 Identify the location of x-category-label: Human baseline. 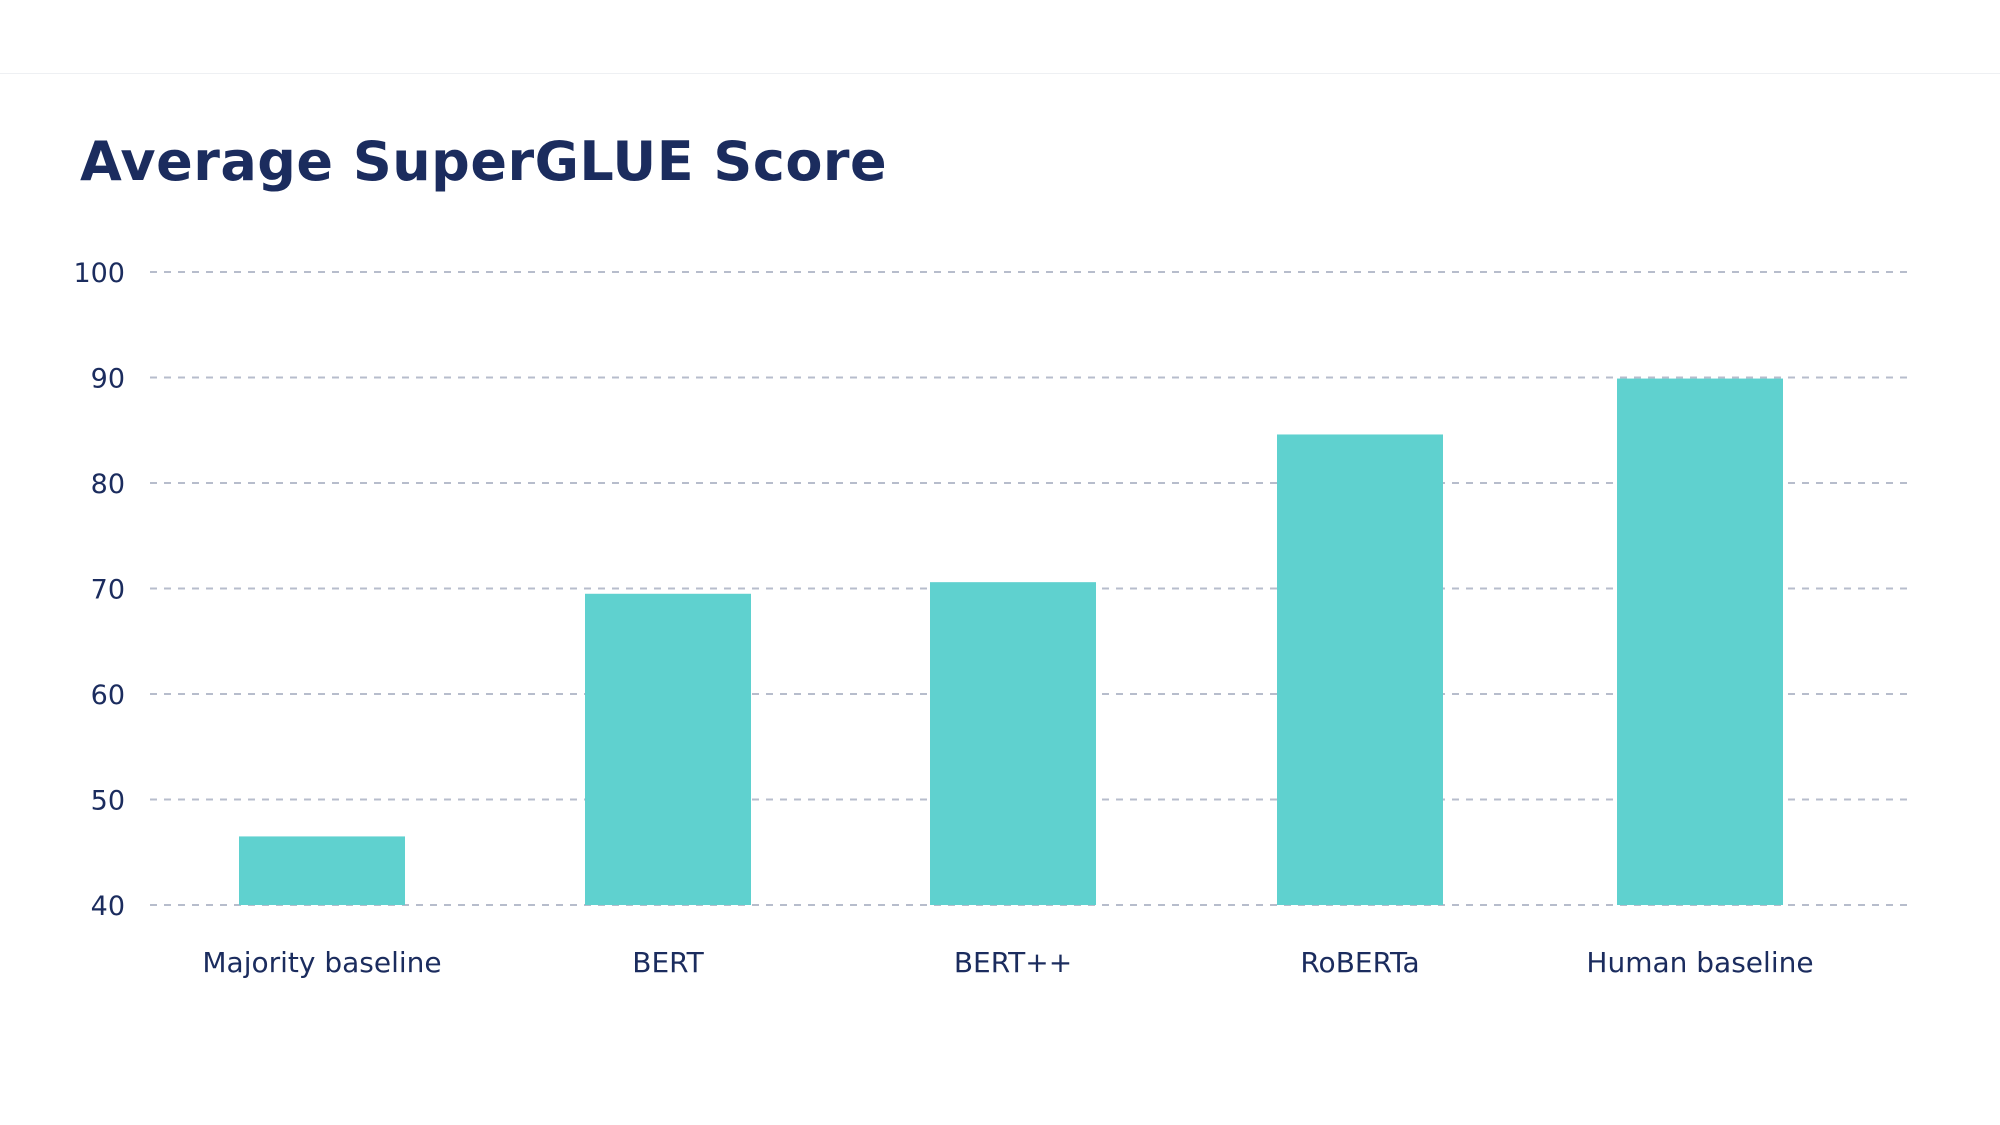
(1699, 962).